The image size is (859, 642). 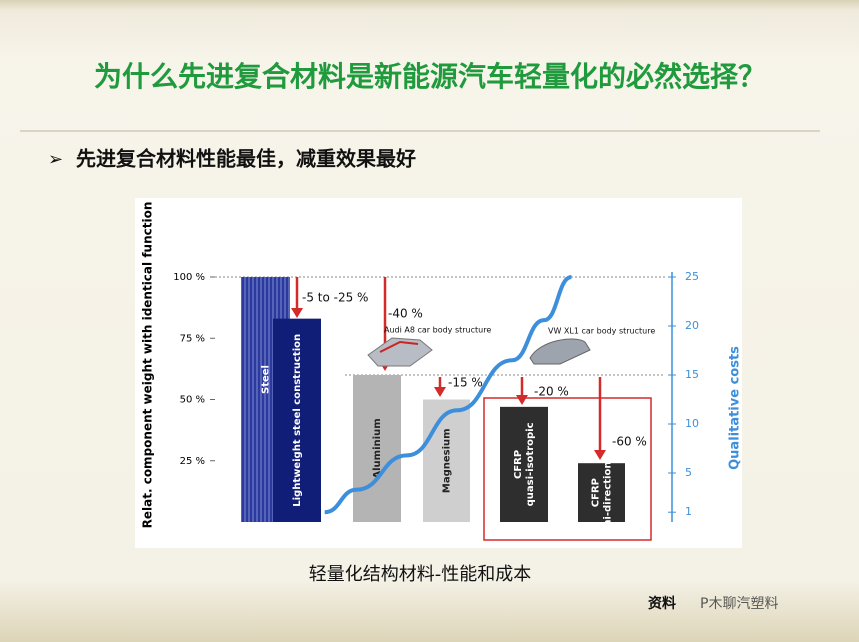 I want to click on bar-label: Lightweight steel construction, so click(x=297, y=420).